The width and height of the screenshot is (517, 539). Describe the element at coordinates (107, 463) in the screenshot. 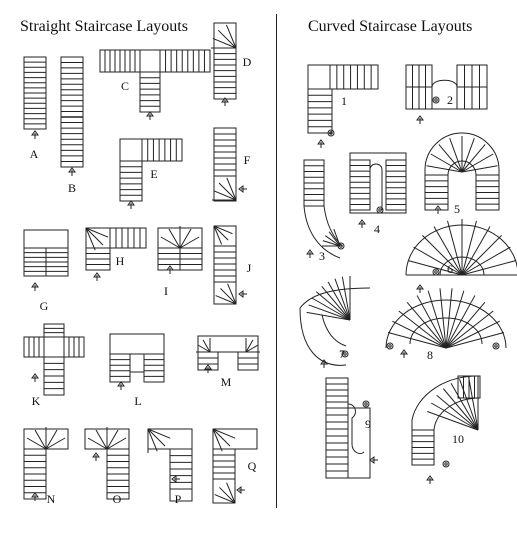

I see `layout-o` at that location.